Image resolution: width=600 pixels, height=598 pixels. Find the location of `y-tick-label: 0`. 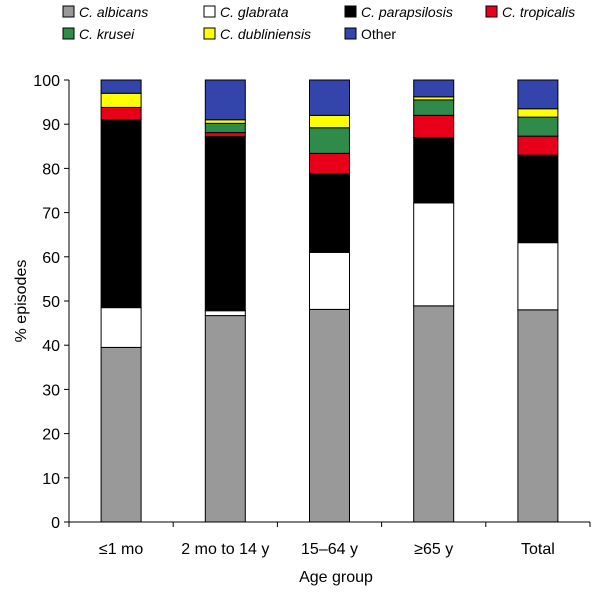

y-tick-label: 0 is located at coordinates (55, 523).